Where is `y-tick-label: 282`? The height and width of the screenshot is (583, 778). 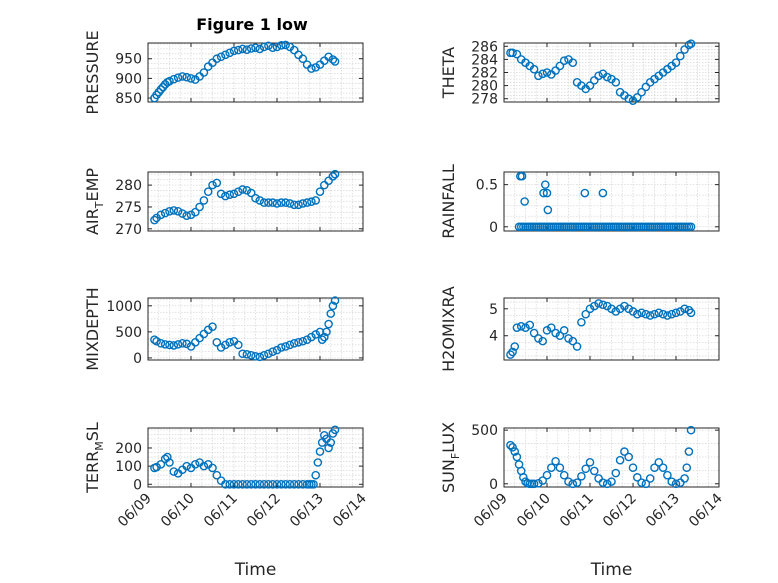
y-tick-label: 282 is located at coordinates (484, 74).